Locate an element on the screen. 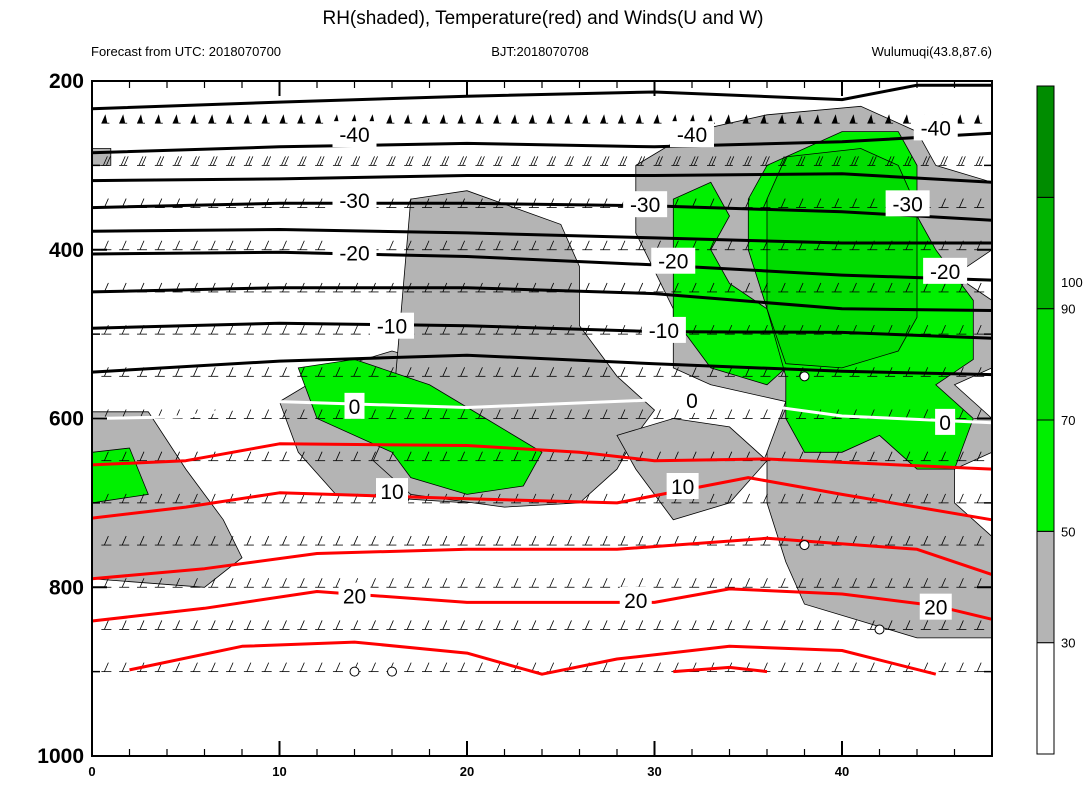 This screenshot has height=806, width=1087. colorbar-label: 70 is located at coordinates (1068, 420).